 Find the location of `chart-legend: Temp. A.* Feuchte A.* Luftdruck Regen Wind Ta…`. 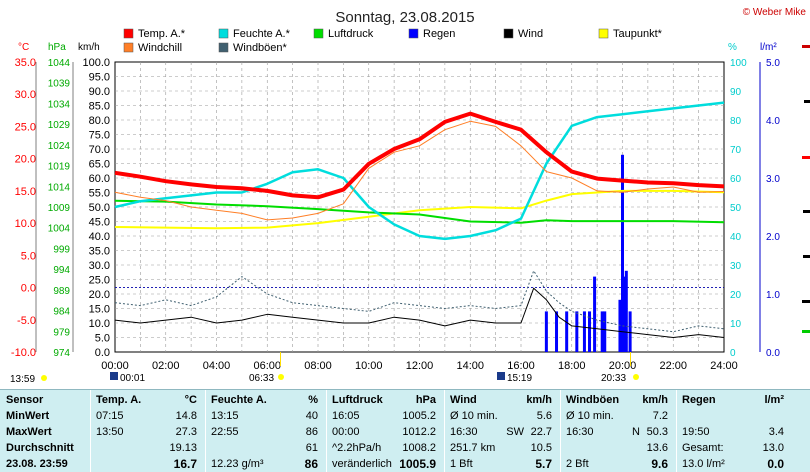

chart-legend: Temp. A.* Feuchte A.* Luftdruck Regen Wind Ta… is located at coordinates (393, 41).